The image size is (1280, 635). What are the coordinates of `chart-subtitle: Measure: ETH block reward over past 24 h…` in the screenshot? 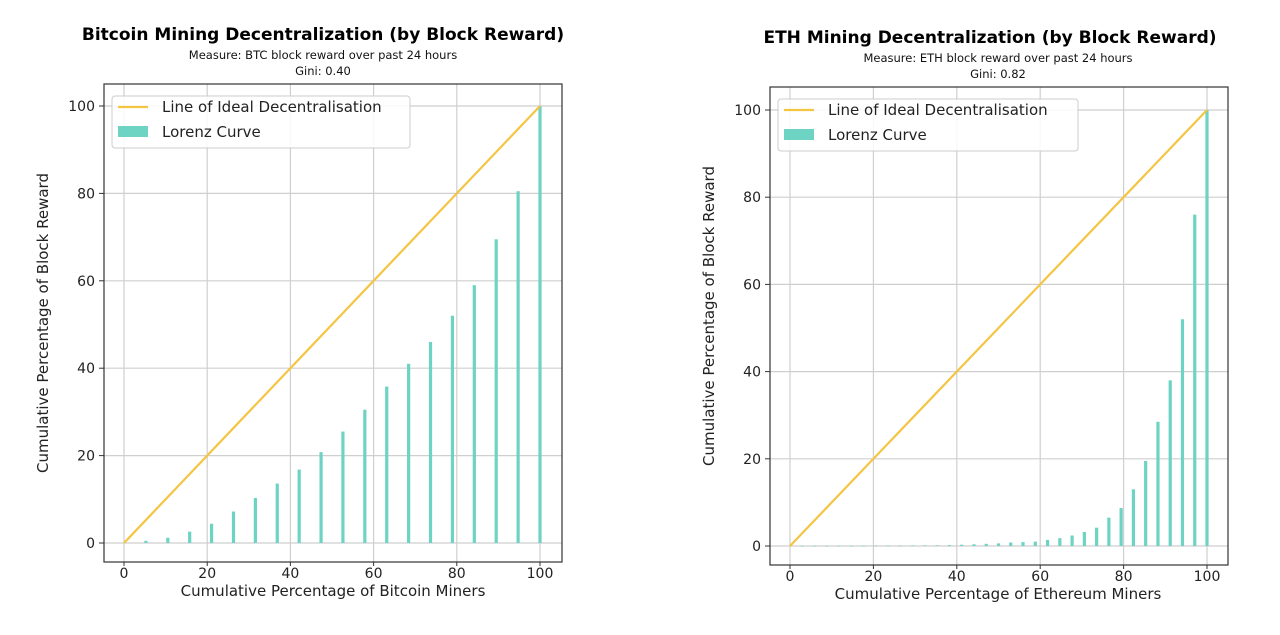 It's located at (997, 58).